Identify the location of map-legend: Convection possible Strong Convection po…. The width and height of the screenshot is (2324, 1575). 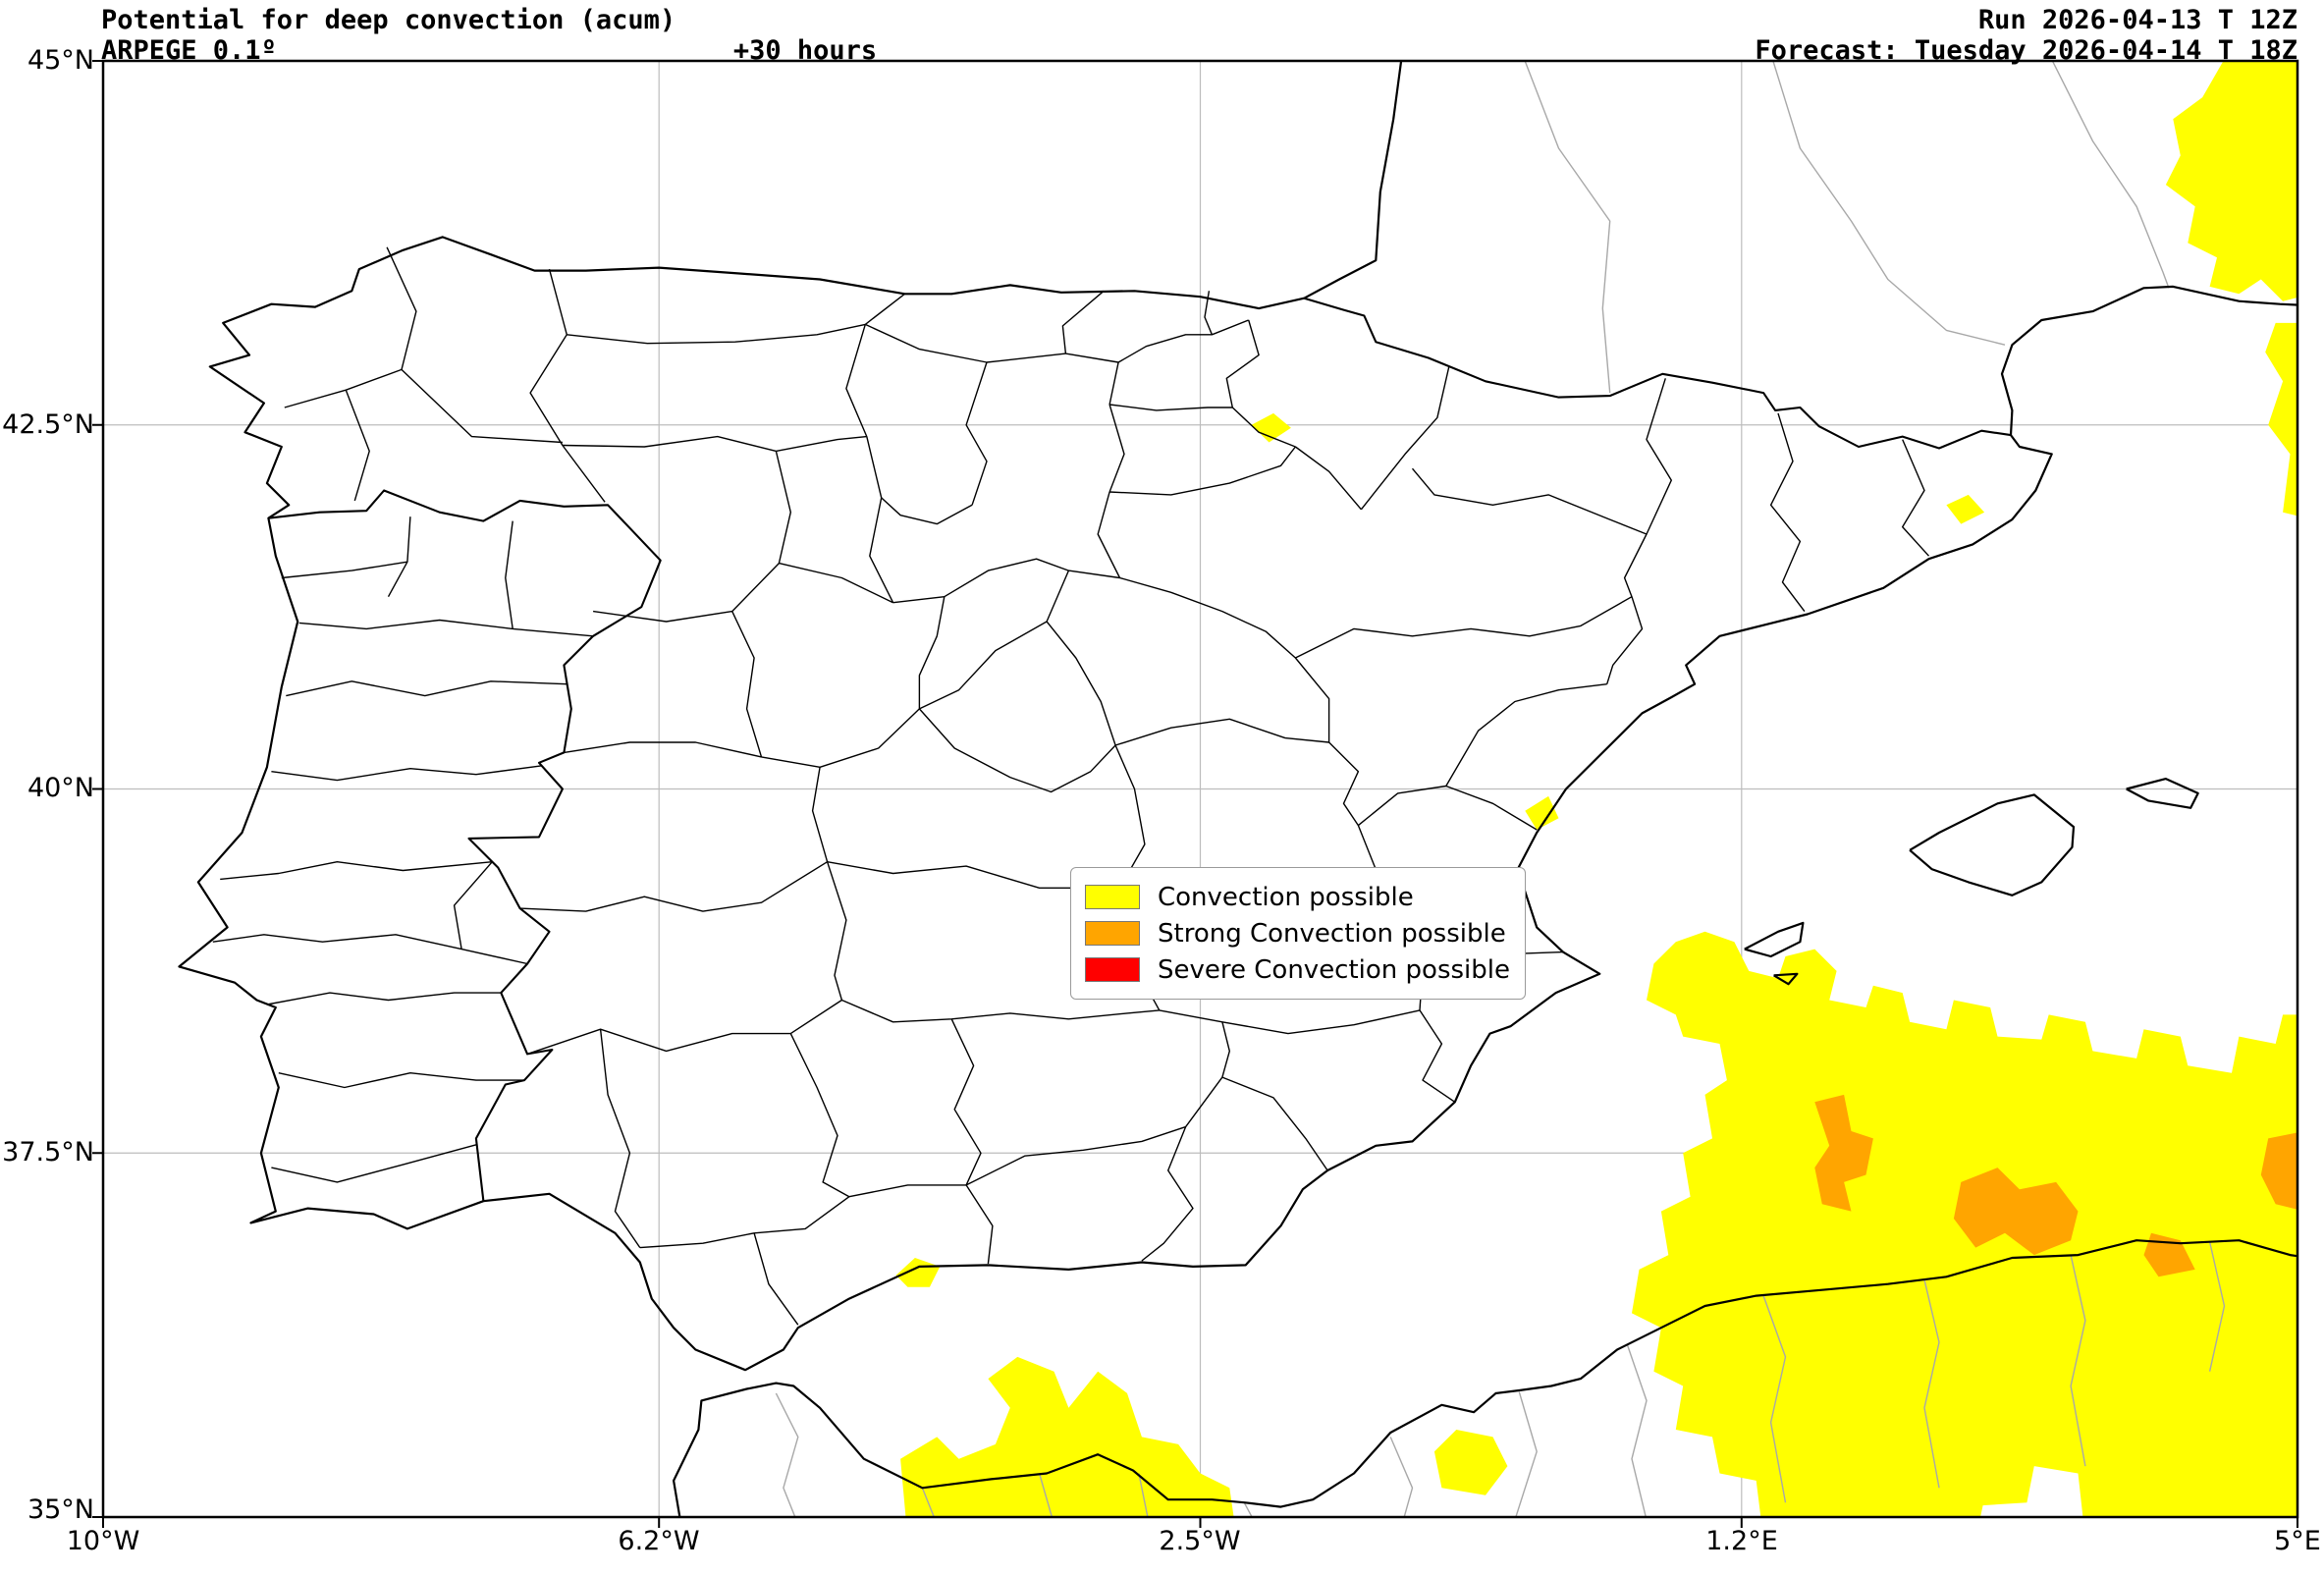
(1298, 933).